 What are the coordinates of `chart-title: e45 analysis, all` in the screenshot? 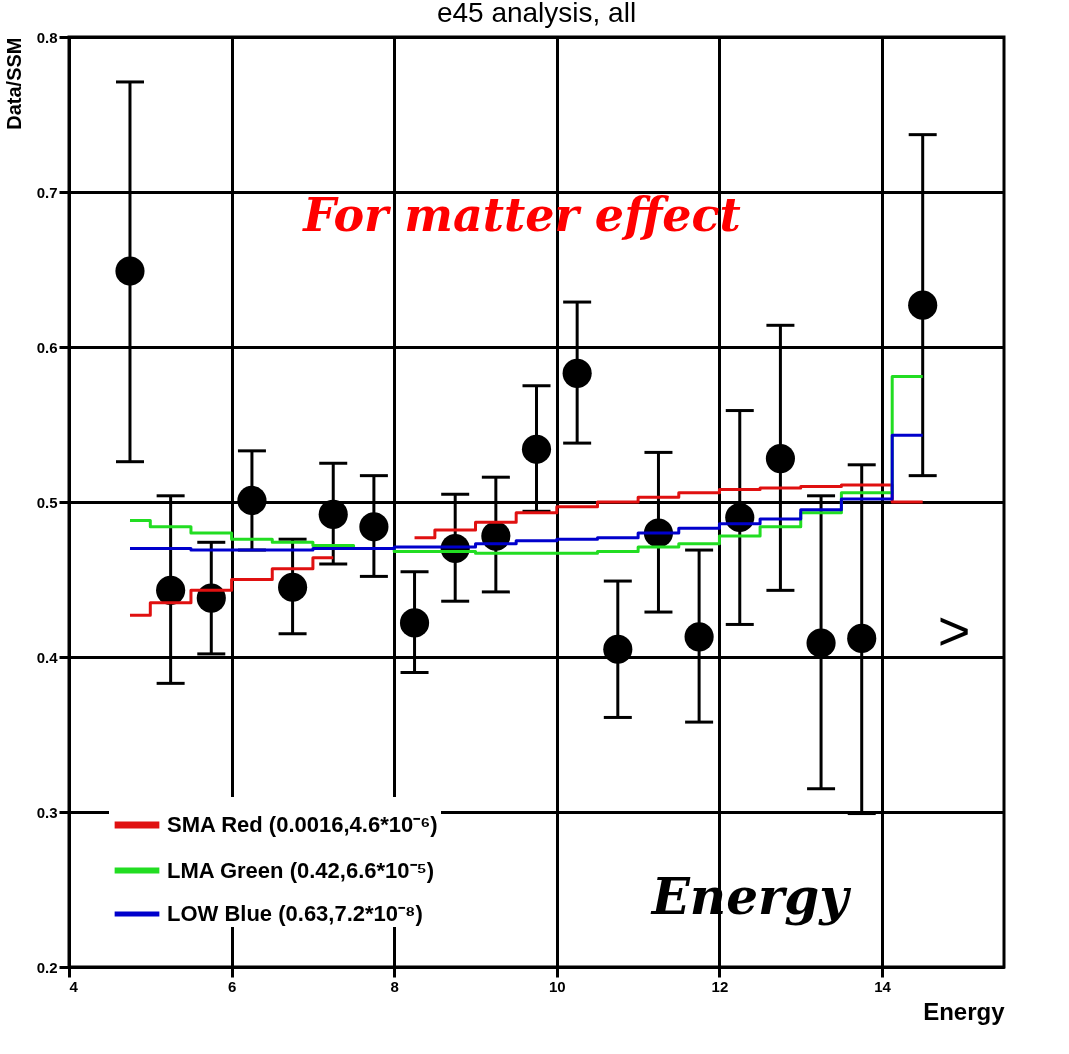 It's located at (536, 14).